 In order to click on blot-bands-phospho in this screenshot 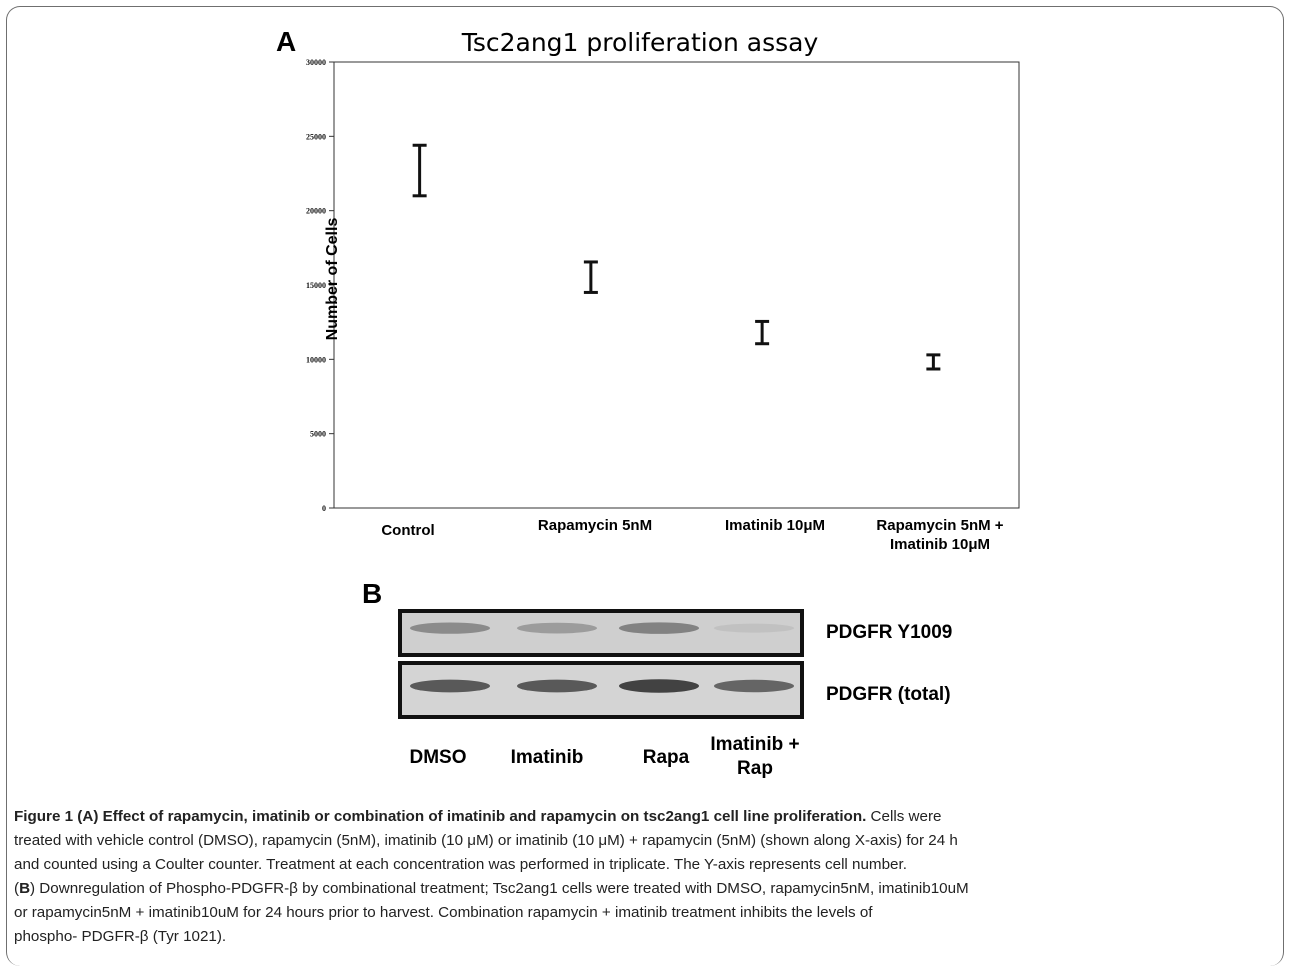, I will do `click(601, 633)`.